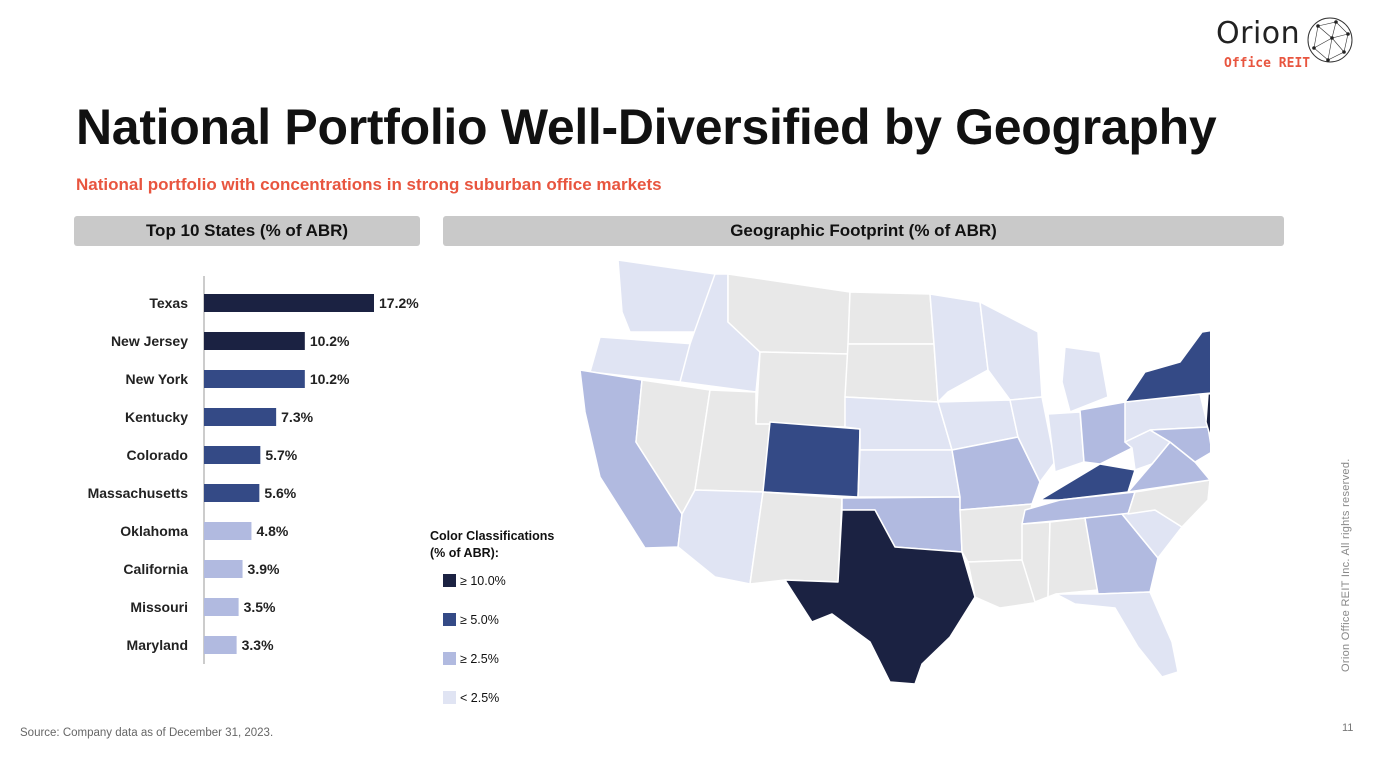  I want to click on category-label: Kentucky, so click(156, 417).